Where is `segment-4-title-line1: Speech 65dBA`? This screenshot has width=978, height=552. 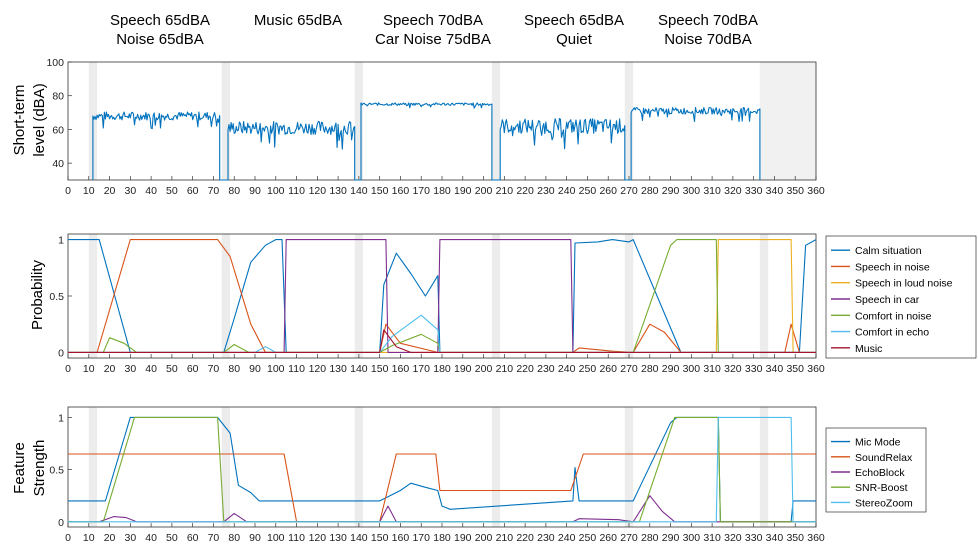 segment-4-title-line1: Speech 65dBA is located at coordinates (574, 20).